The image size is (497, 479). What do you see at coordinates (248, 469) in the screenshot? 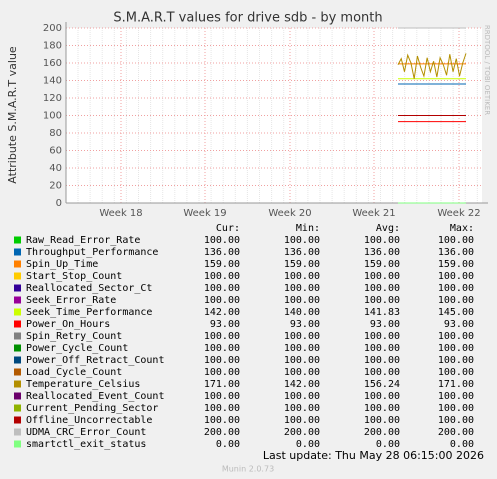
I see `footer: Munin 2.0.73` at bounding box center [248, 469].